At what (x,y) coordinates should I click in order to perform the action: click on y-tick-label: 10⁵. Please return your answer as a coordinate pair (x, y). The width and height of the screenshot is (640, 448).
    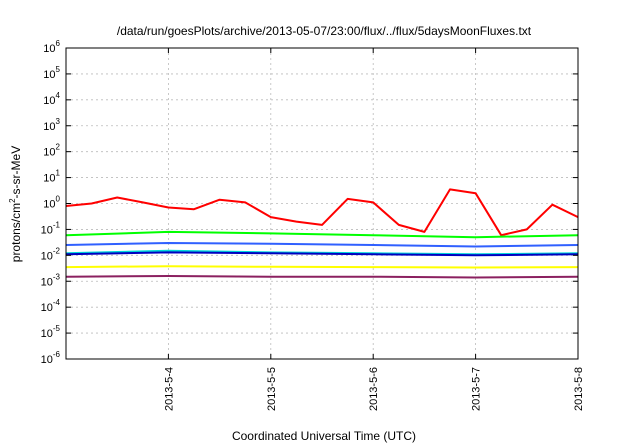
    Looking at the image, I should click on (51, 73).